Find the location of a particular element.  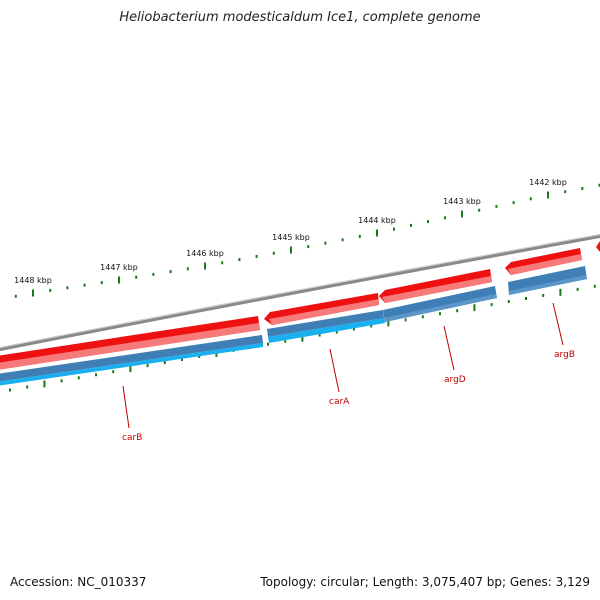

accession-text: Accession: NC_010337 is located at coordinates (78, 582).